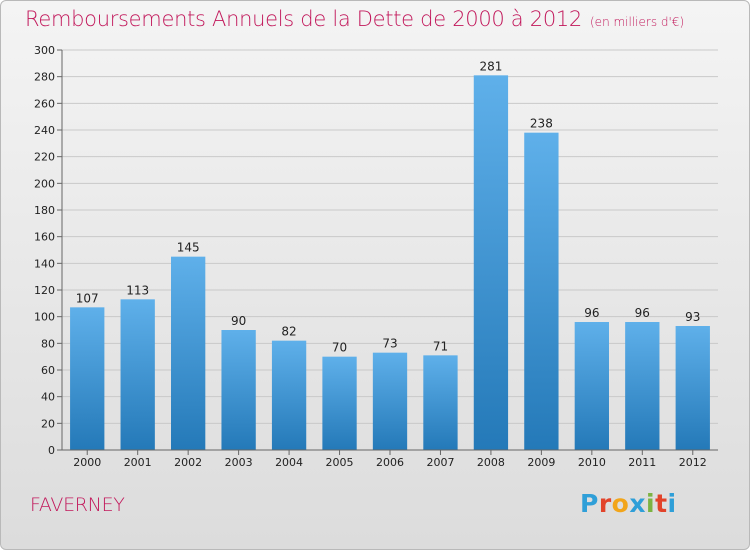 This screenshot has height=550, width=750. What do you see at coordinates (390, 462) in the screenshot?
I see `x-tick-label-2006: 2006` at bounding box center [390, 462].